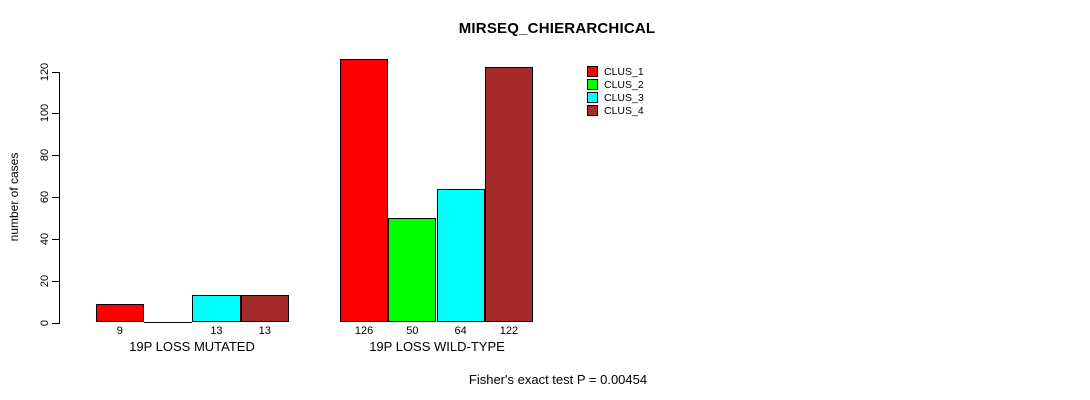 Image resolution: width=1090 pixels, height=400 pixels. What do you see at coordinates (509, 331) in the screenshot?
I see `bar-value-label: 122` at bounding box center [509, 331].